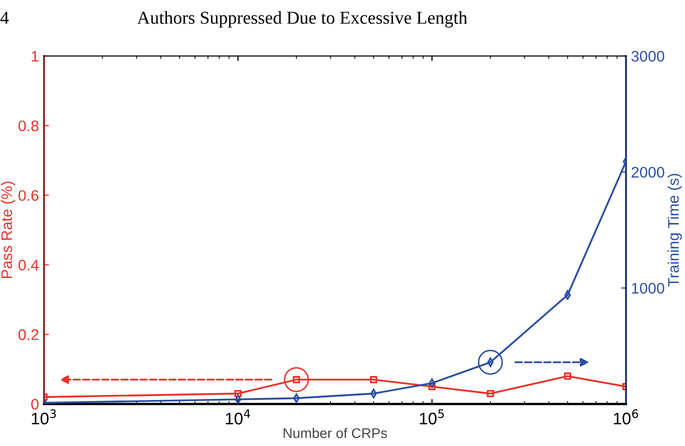 The width and height of the screenshot is (685, 446). What do you see at coordinates (35, 56) in the screenshot?
I see `y-tick-label: 1` at bounding box center [35, 56].